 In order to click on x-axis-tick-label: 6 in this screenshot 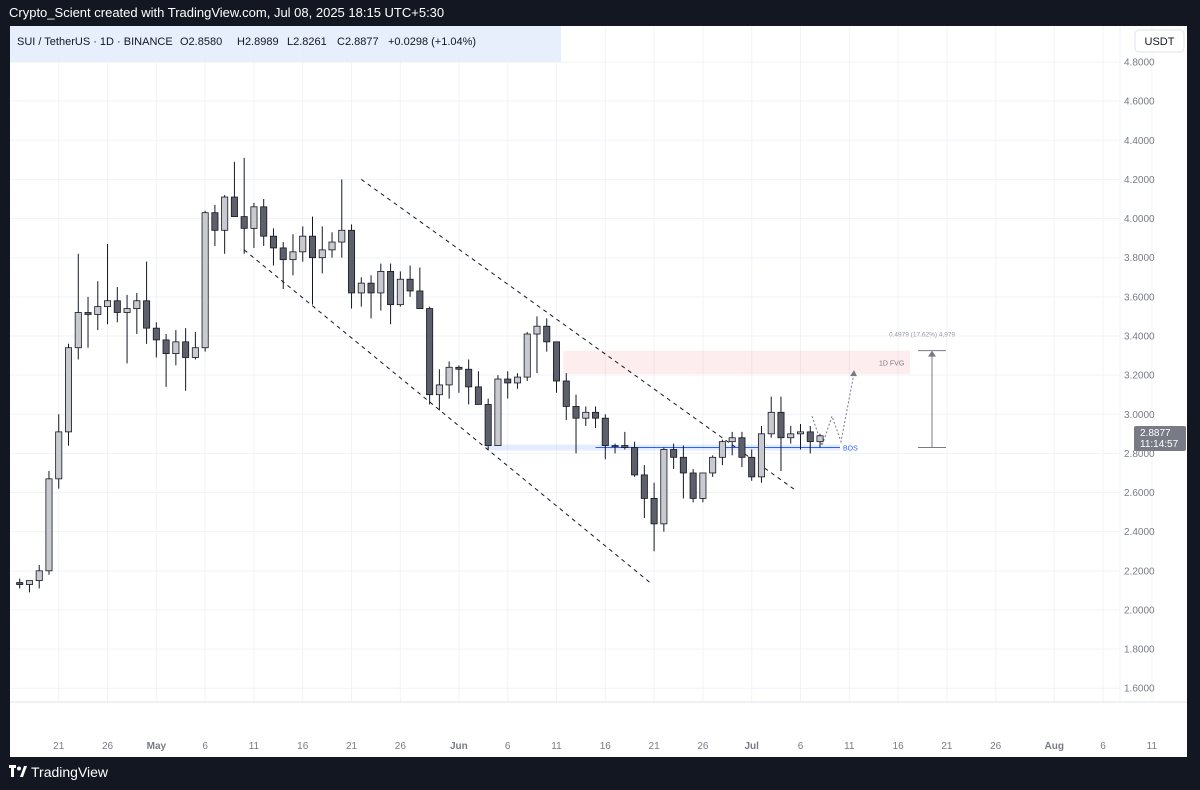, I will do `click(801, 746)`.